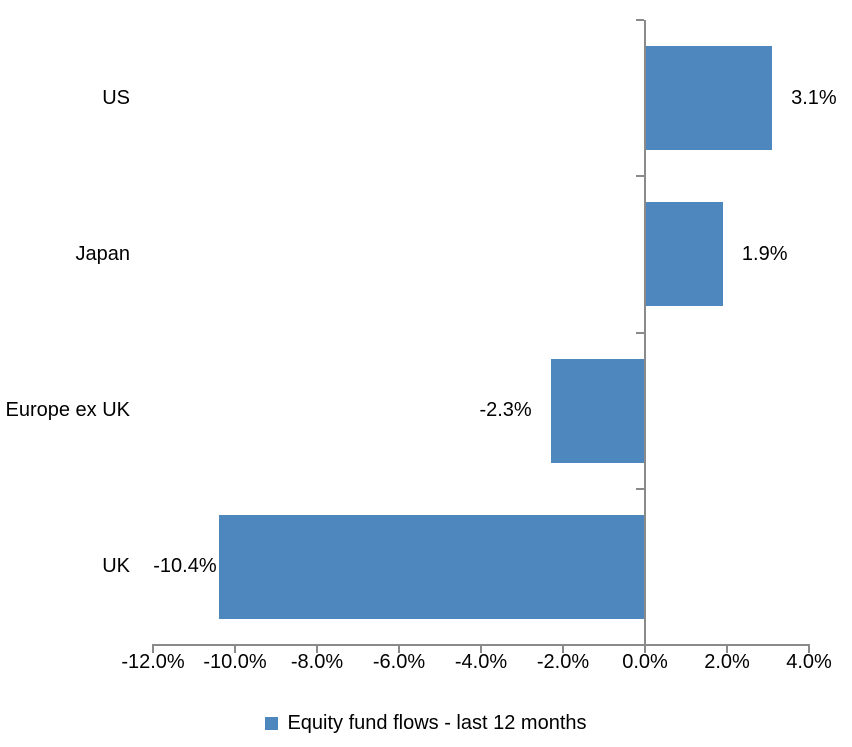 The height and width of the screenshot is (747, 852). Describe the element at coordinates (481, 662) in the screenshot. I see `x-tick-label: -4.0%` at that location.